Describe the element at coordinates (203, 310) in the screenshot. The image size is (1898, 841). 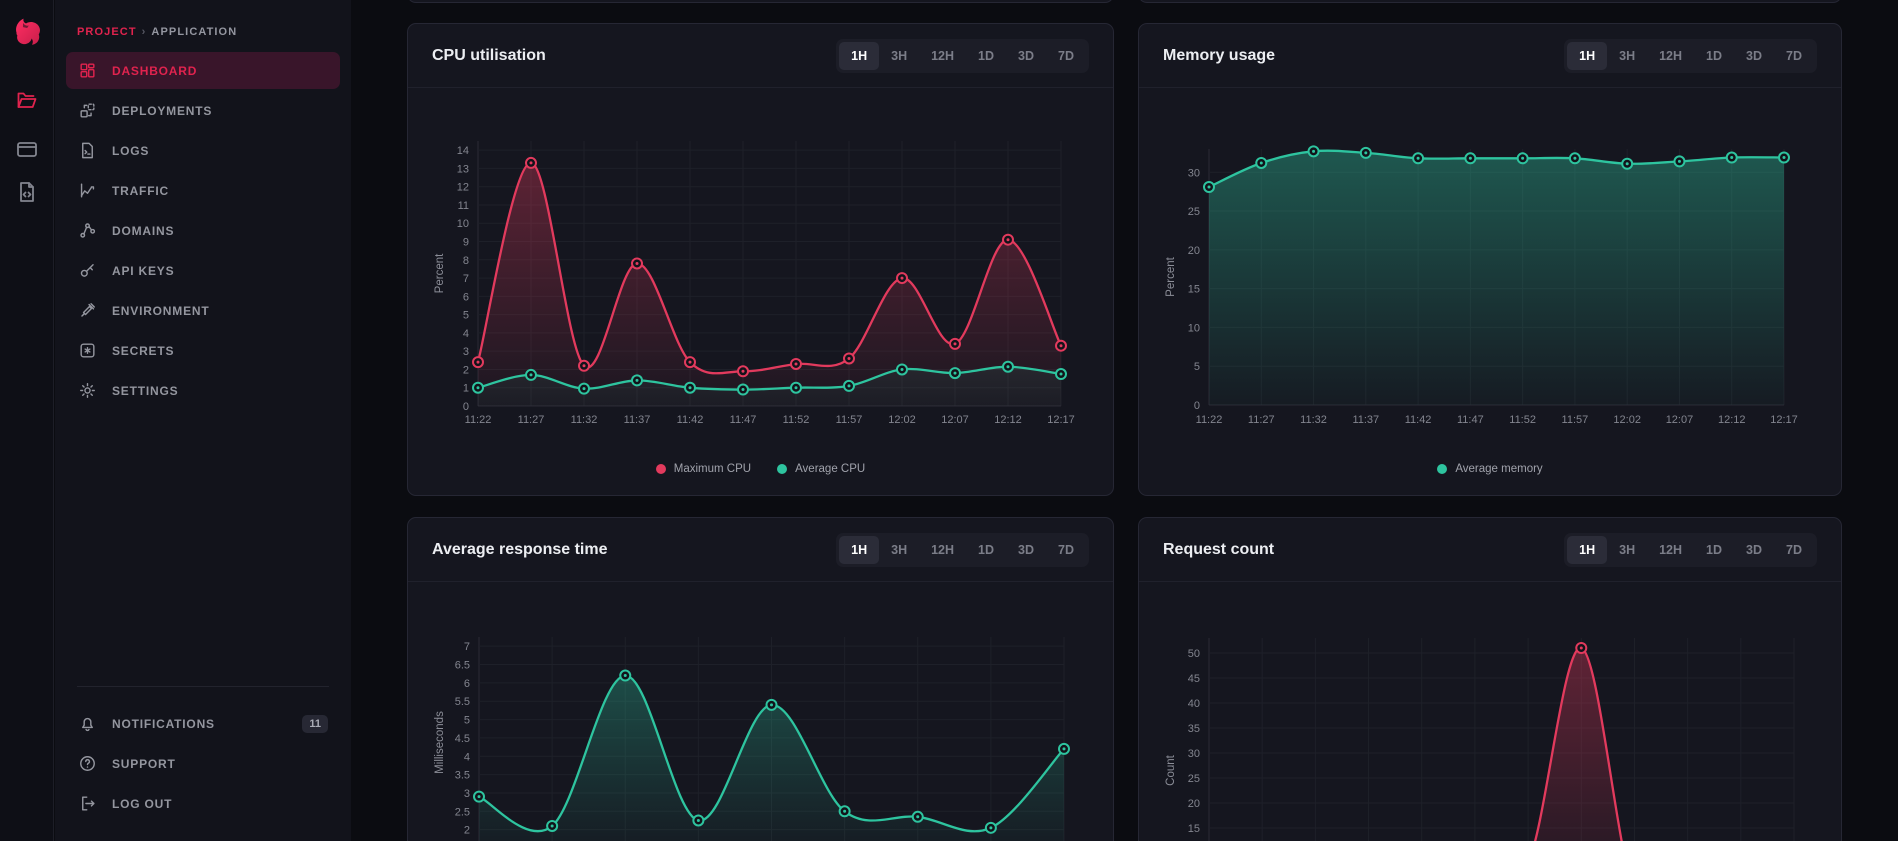
I see `sidebar-item-environment: ENVIRONMENT` at that location.